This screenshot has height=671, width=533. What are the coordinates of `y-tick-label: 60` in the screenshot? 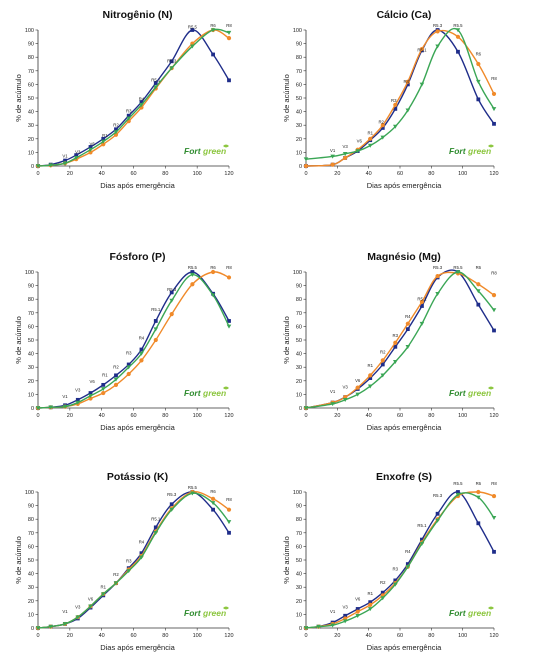 It's located at (299, 327).